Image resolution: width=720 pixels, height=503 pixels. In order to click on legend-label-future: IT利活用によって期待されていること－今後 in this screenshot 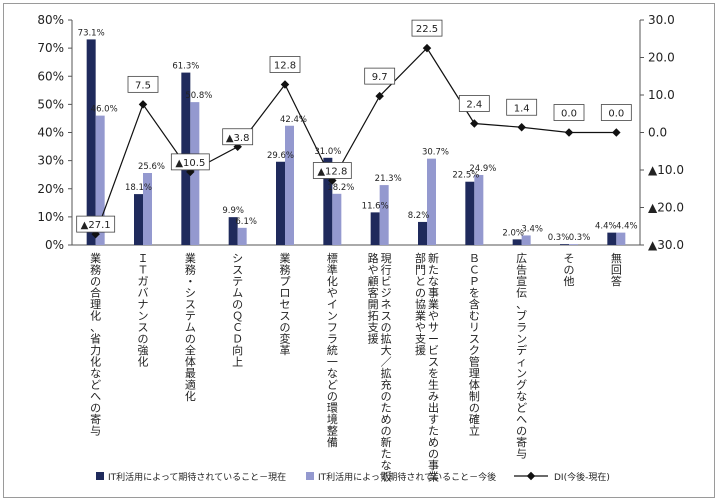, I will do `click(407, 477)`.